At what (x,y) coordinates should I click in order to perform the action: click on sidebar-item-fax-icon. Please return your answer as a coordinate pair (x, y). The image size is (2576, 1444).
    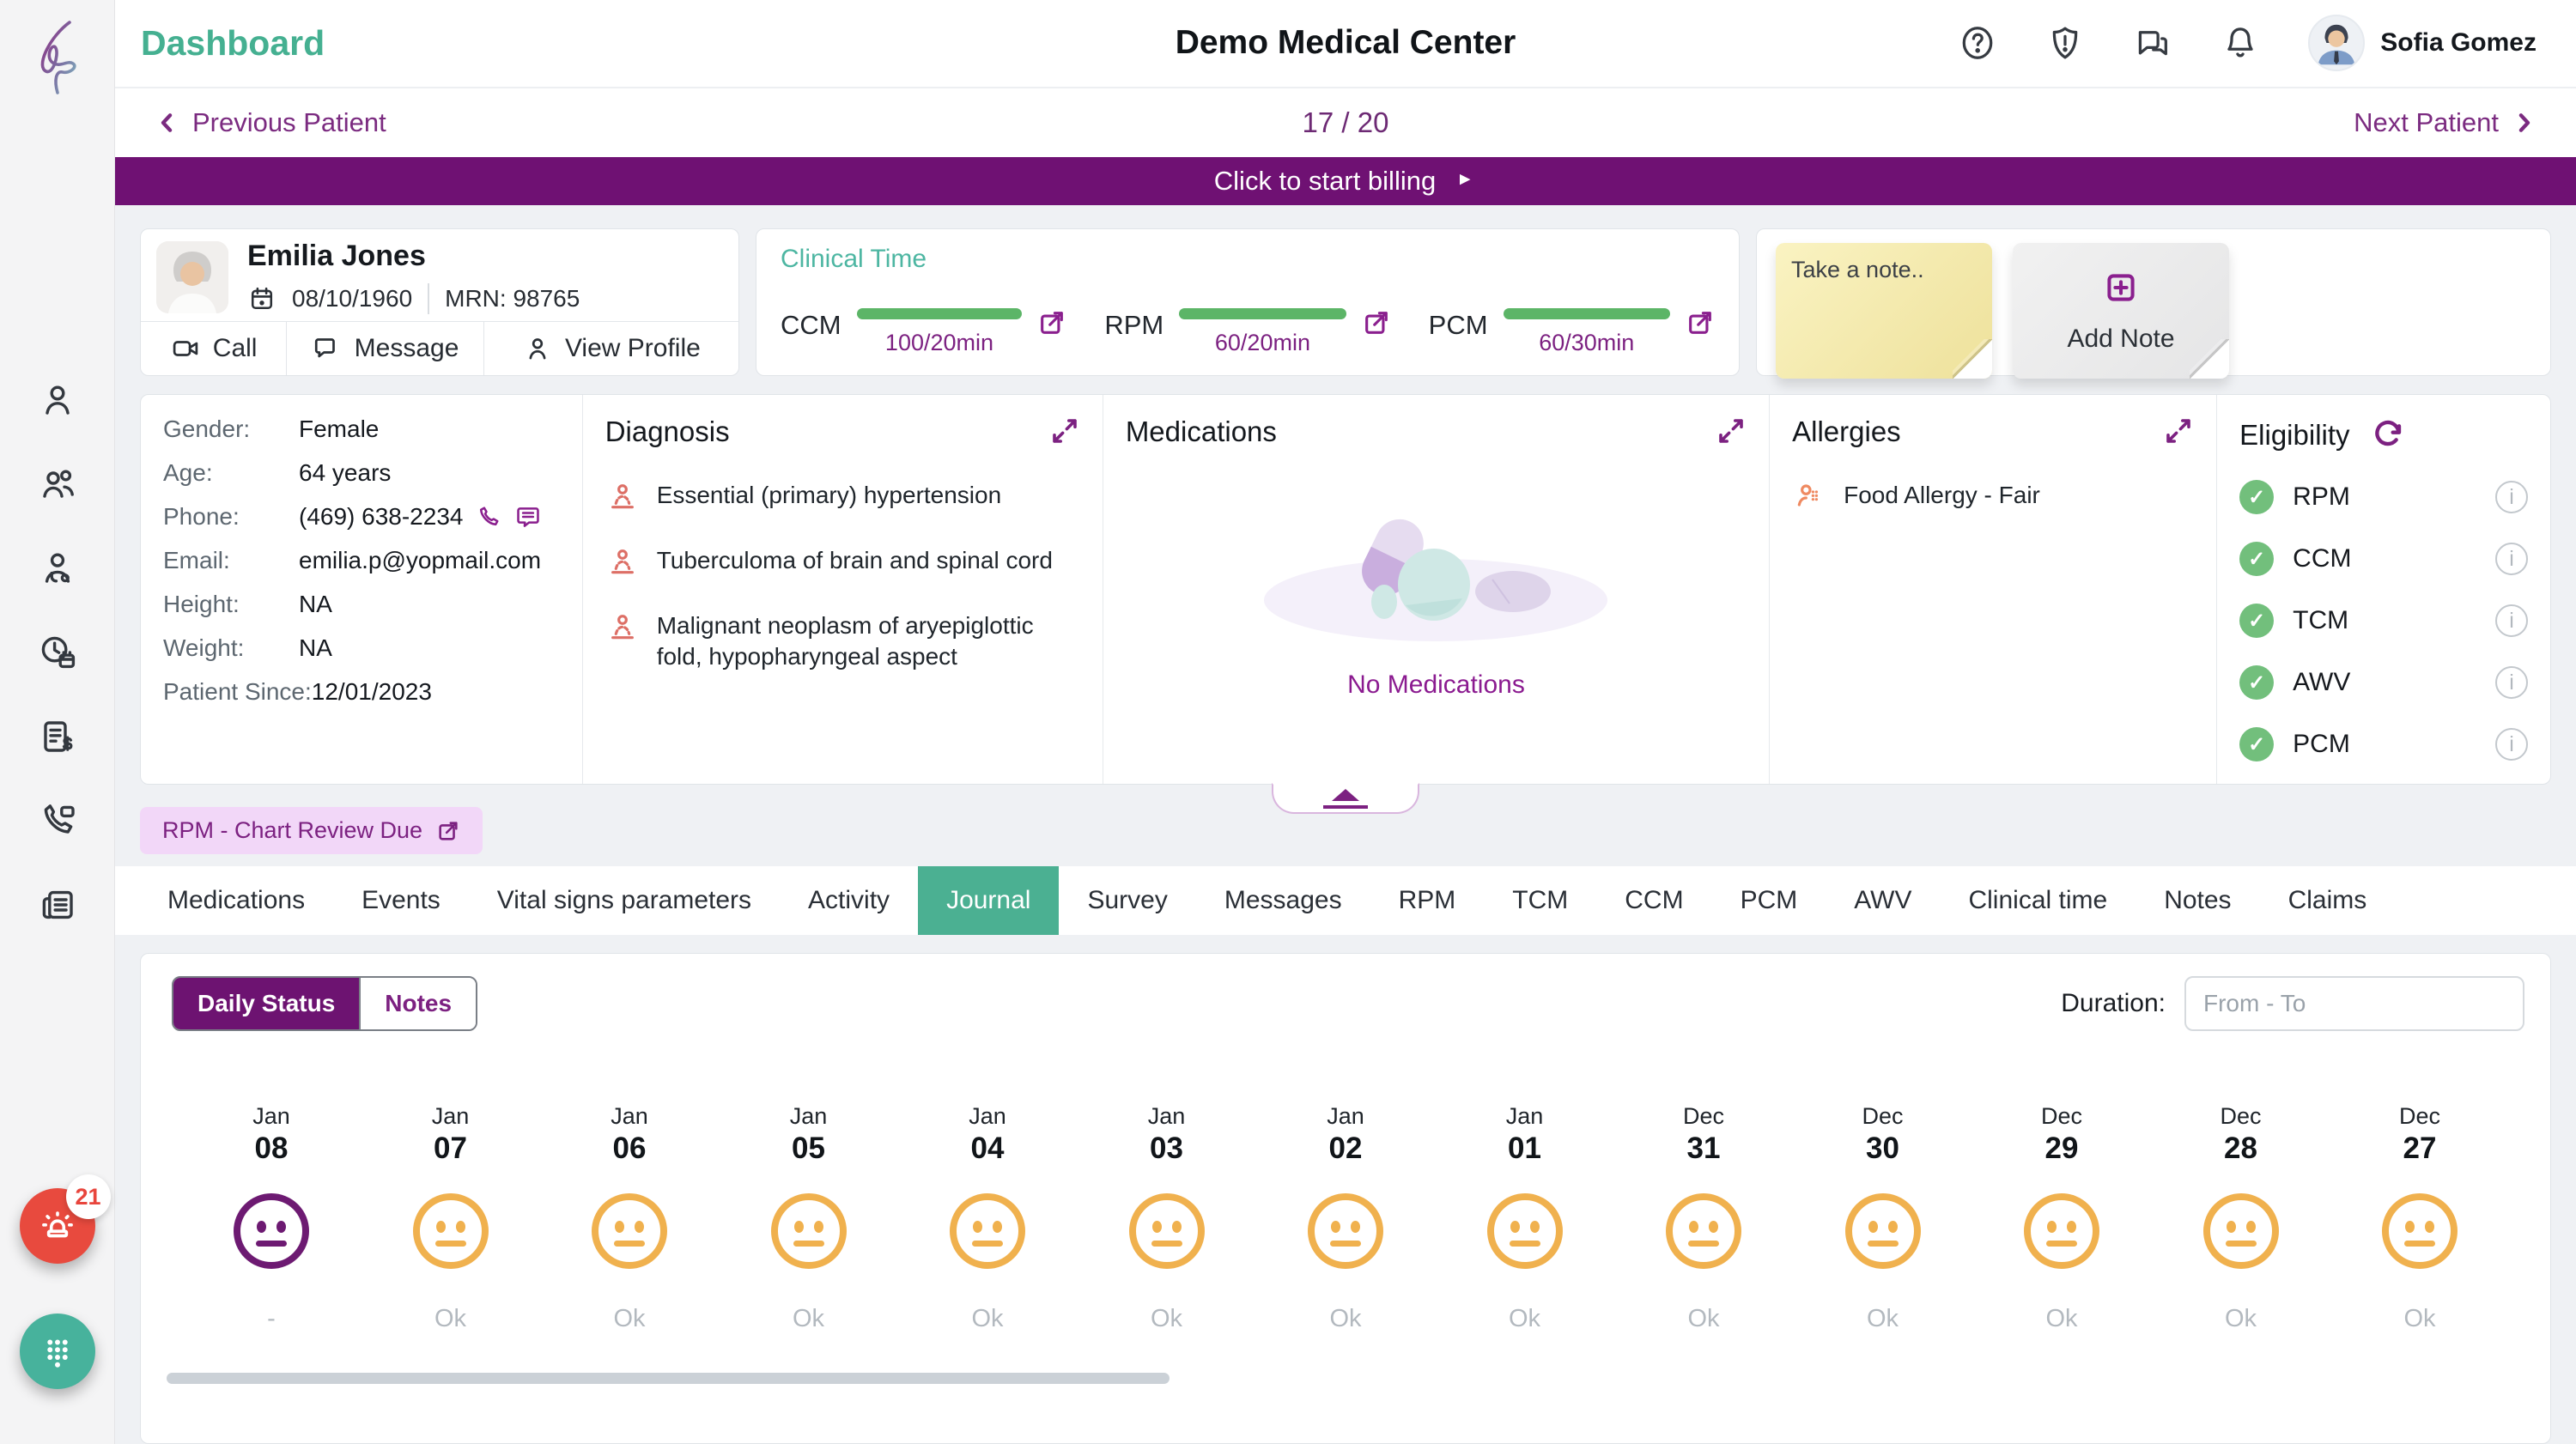
    Looking at the image, I should click on (58, 905).